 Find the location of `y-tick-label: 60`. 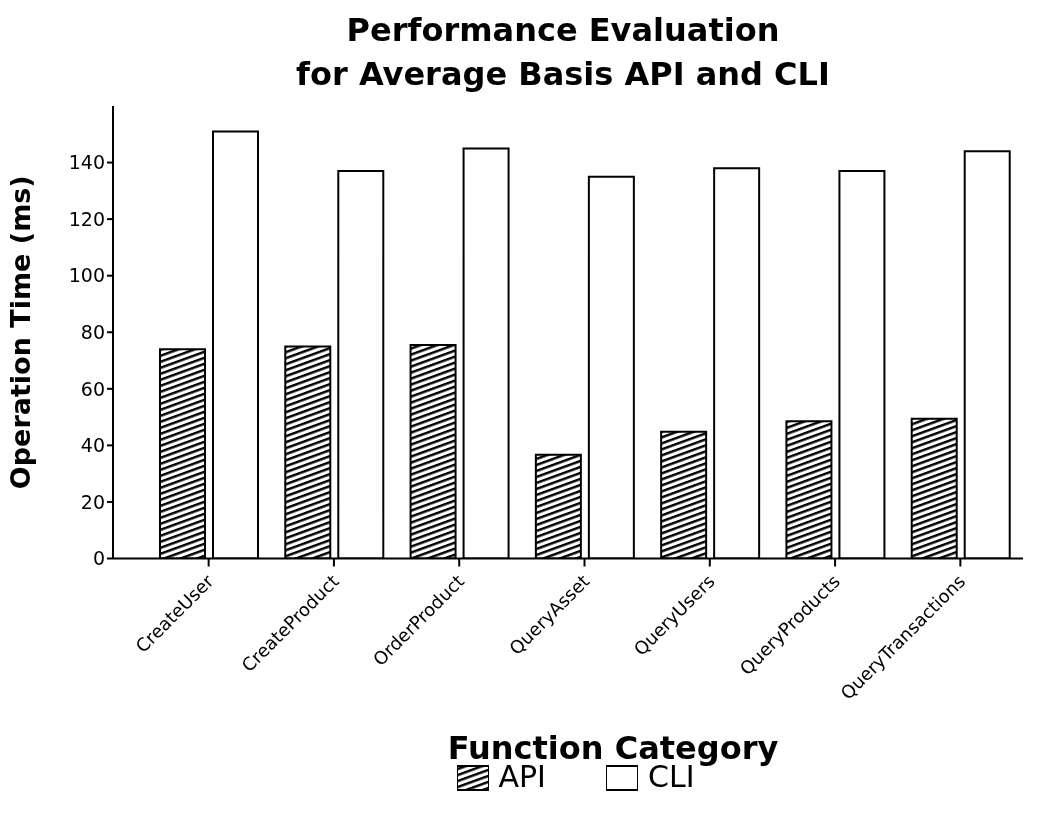

y-tick-label: 60 is located at coordinates (92, 388).